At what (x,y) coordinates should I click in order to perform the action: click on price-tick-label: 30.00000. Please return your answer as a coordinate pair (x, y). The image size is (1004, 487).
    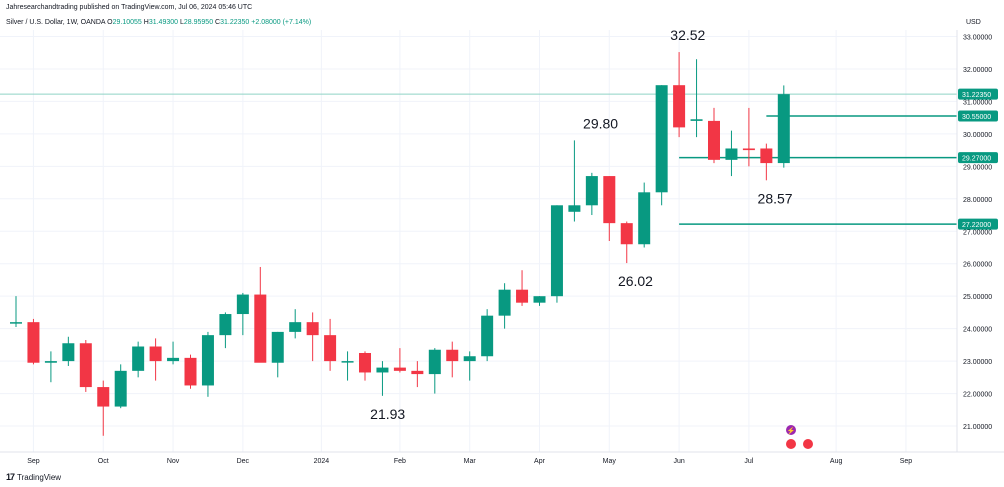
    Looking at the image, I should click on (977, 135).